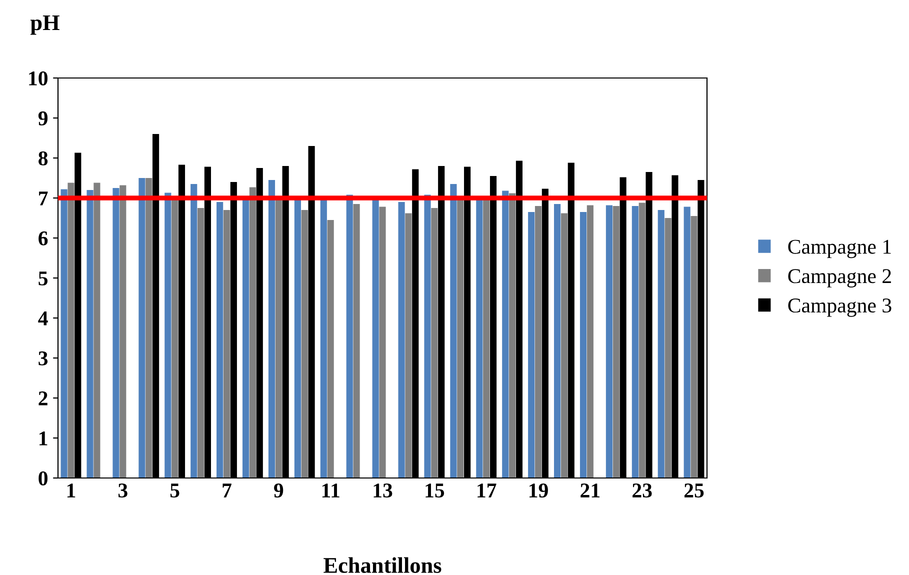 The height and width of the screenshot is (575, 909). Describe the element at coordinates (331, 491) in the screenshot. I see `x-tick-label: 11` at that location.